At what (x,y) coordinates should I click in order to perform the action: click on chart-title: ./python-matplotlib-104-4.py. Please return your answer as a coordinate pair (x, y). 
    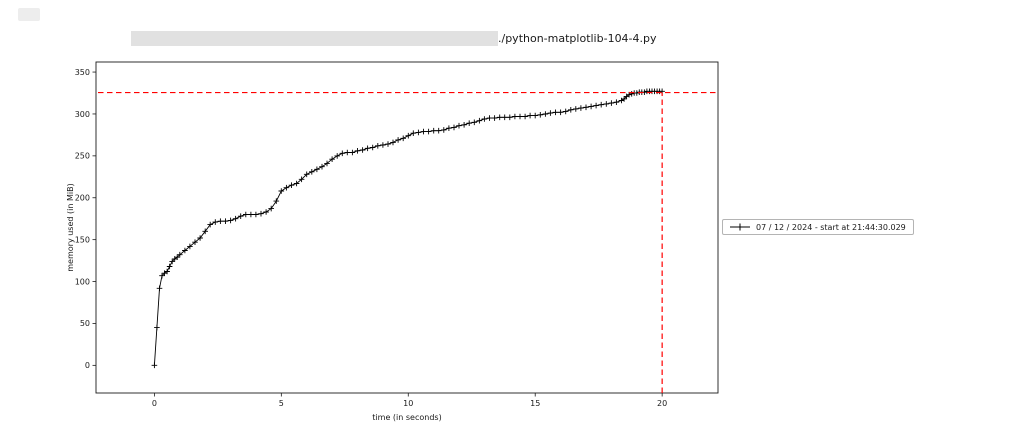
    Looking at the image, I should click on (577, 38).